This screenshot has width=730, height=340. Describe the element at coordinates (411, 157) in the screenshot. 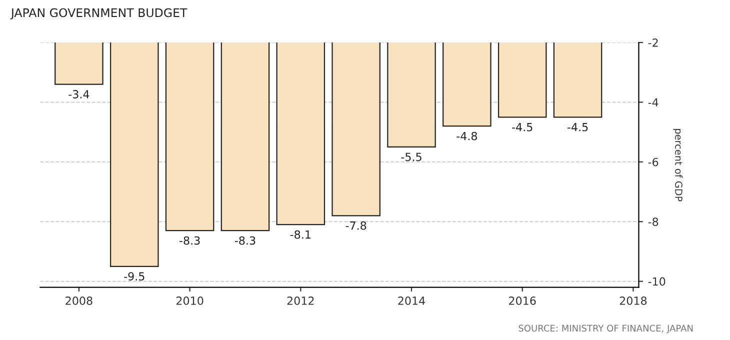

I see `data-label: -5.5` at that location.